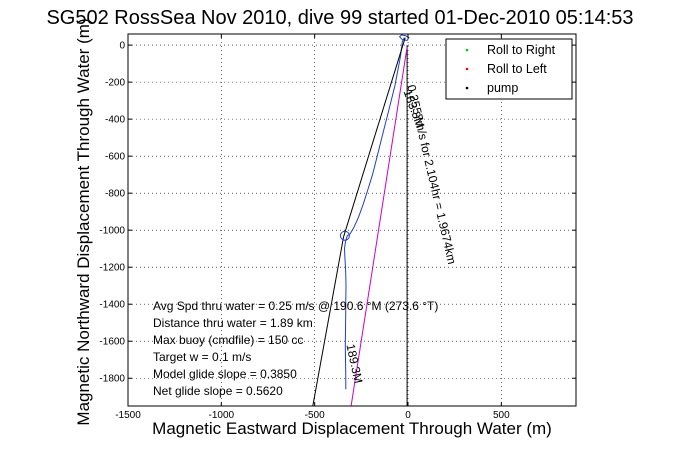  What do you see at coordinates (202, 357) in the screenshot?
I see `annotation-line: Target w = 0.1 m/s` at bounding box center [202, 357].